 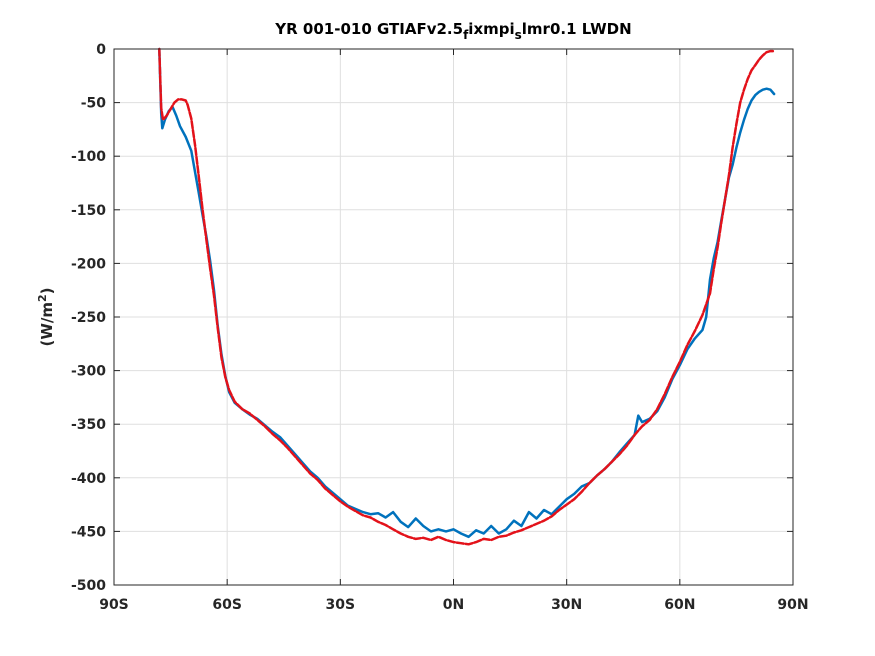 I want to click on x-tick-label: 60S, so click(x=227, y=605).